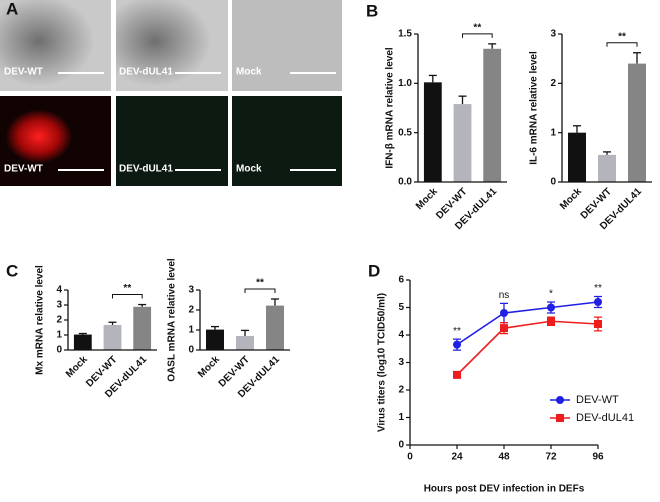 The height and width of the screenshot is (502, 660). Describe the element at coordinates (605, 418) in the screenshot. I see `legend-label: DEV-dUL41` at that location.